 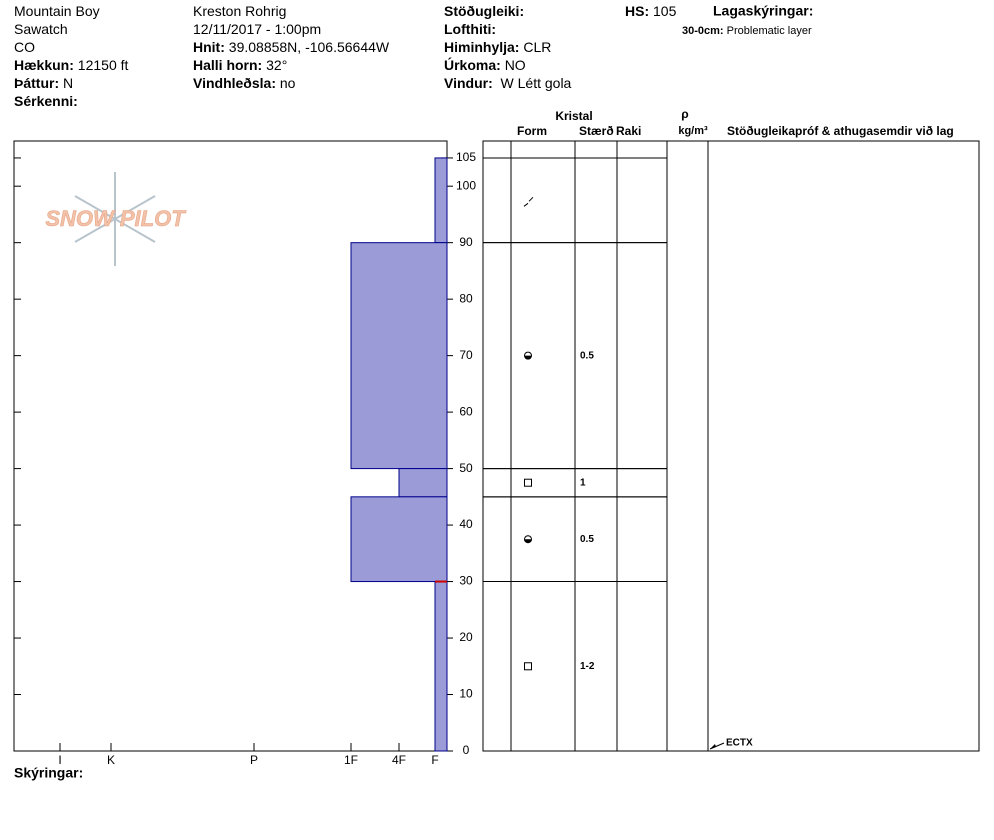 I want to click on field-label: Himinhylja:, so click(x=481, y=47).